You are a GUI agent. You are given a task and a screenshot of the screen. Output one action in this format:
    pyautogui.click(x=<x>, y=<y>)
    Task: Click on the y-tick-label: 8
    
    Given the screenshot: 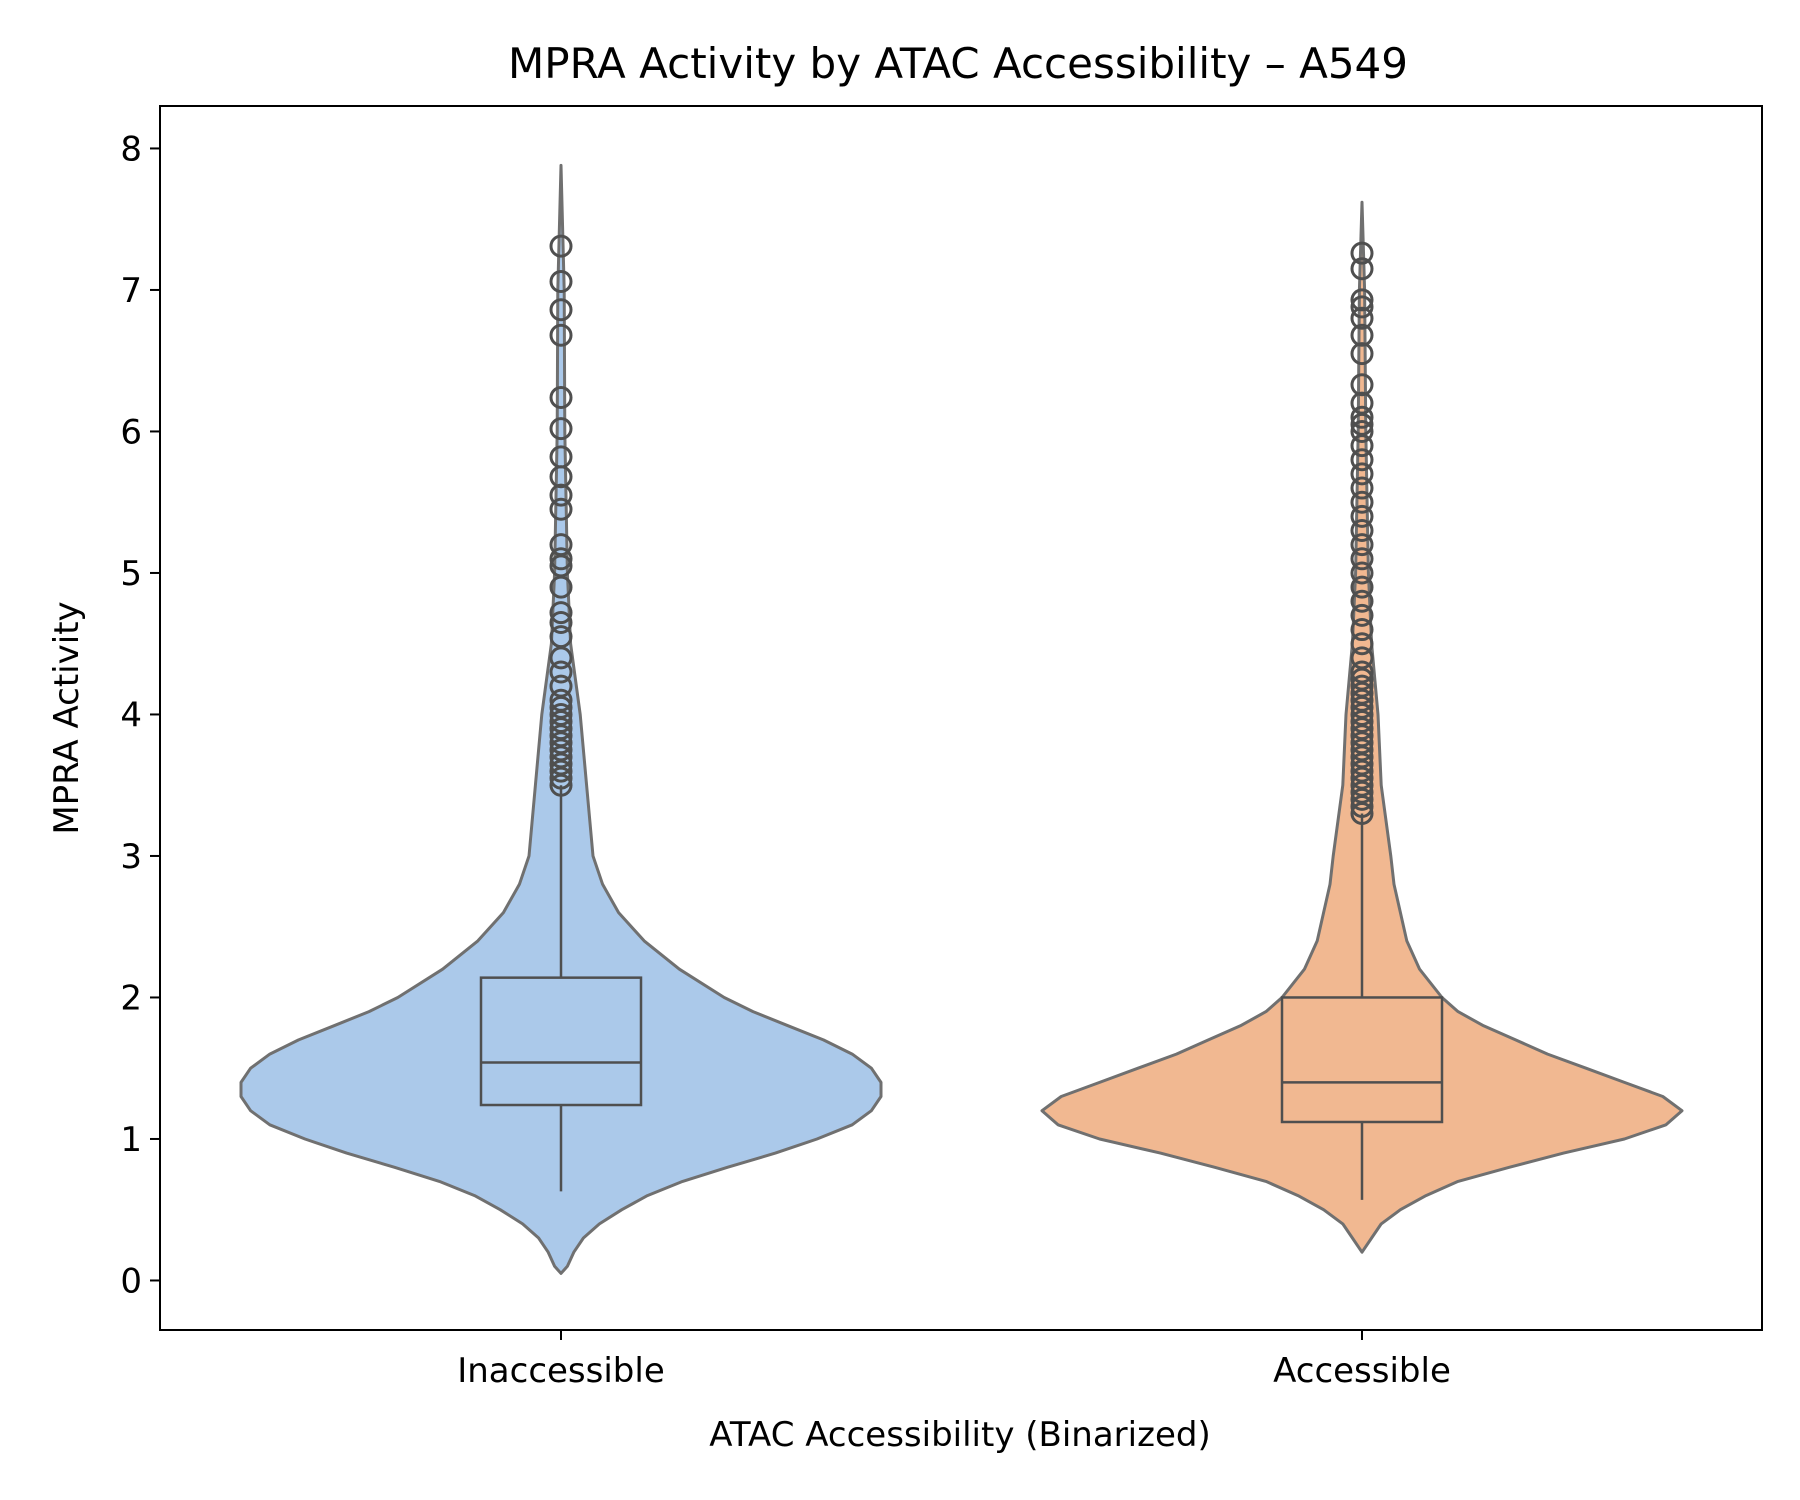 What is the action you would take?
    pyautogui.click(x=131, y=149)
    